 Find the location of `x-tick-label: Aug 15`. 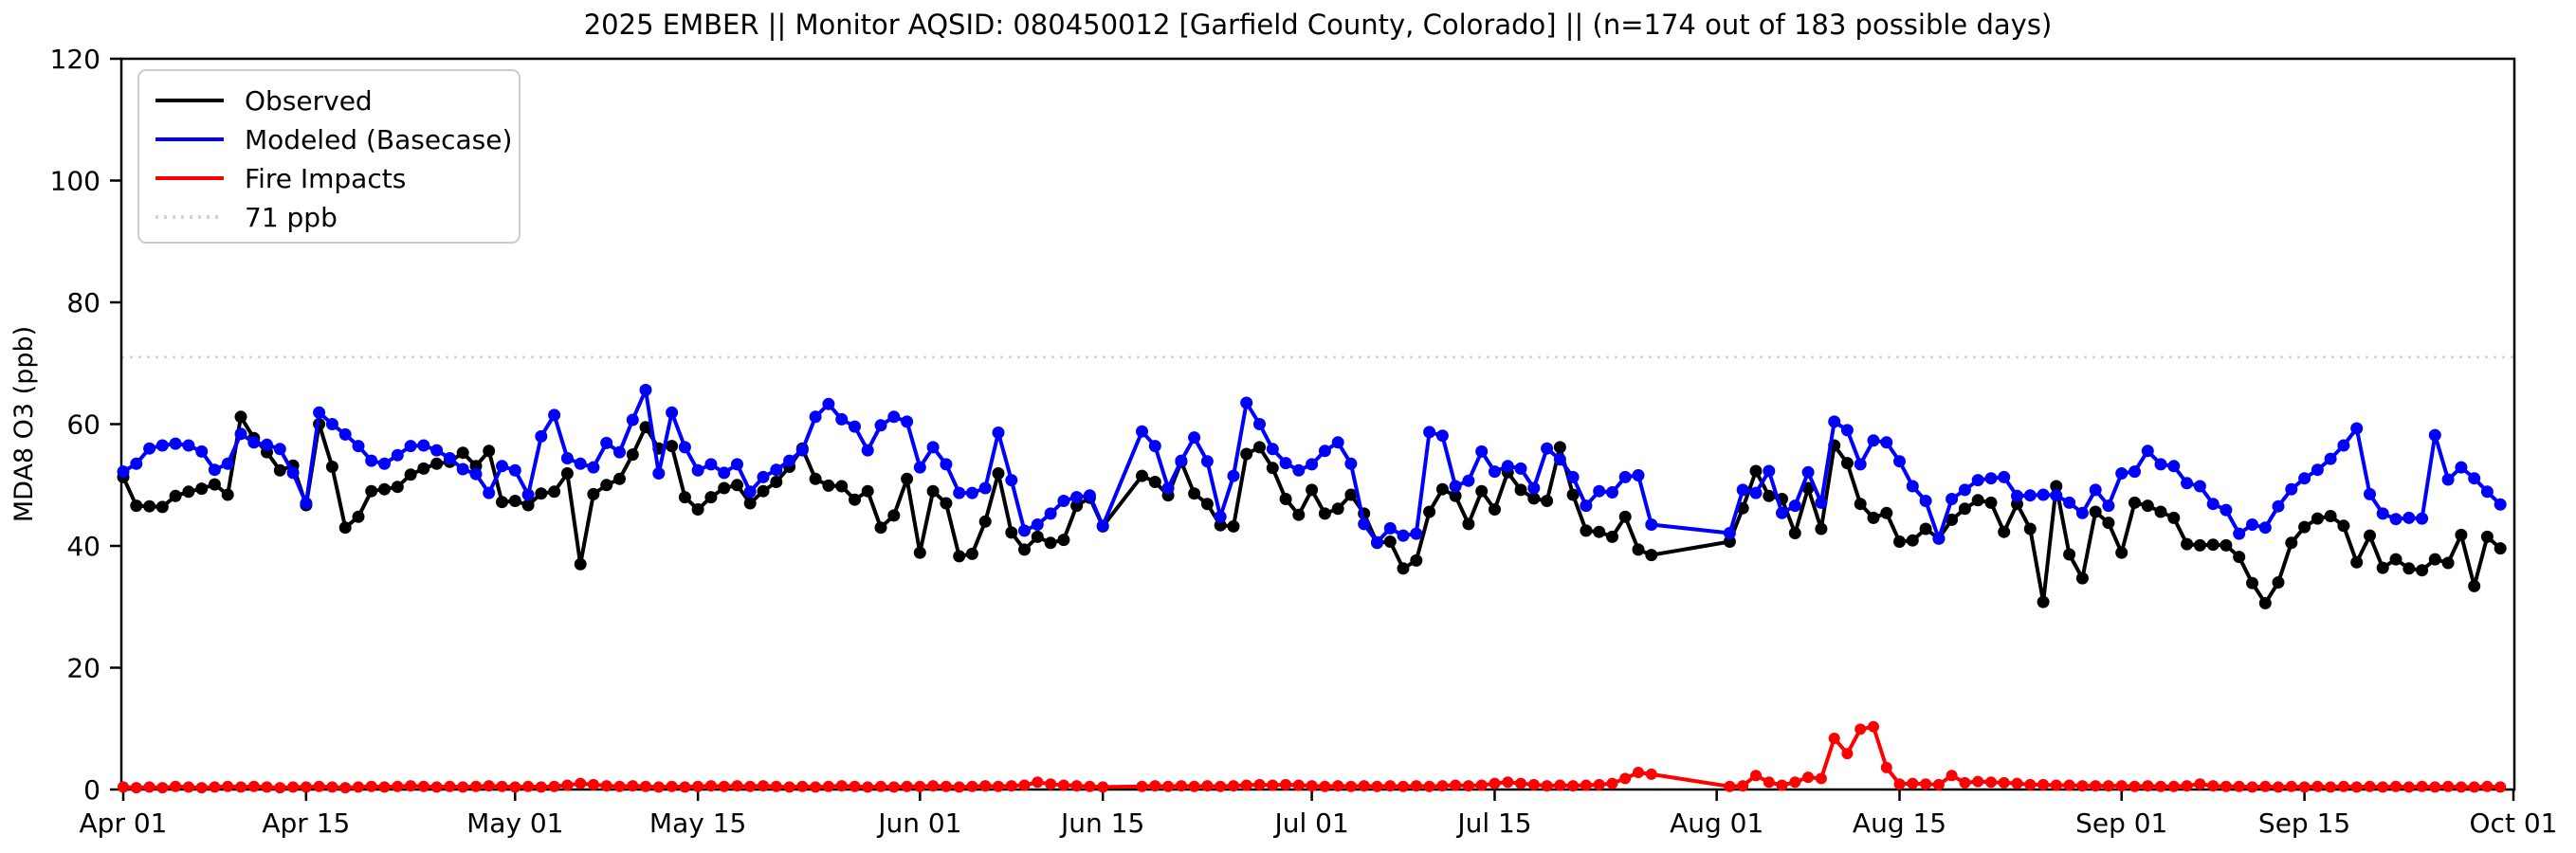

x-tick-label: Aug 15 is located at coordinates (1899, 823).